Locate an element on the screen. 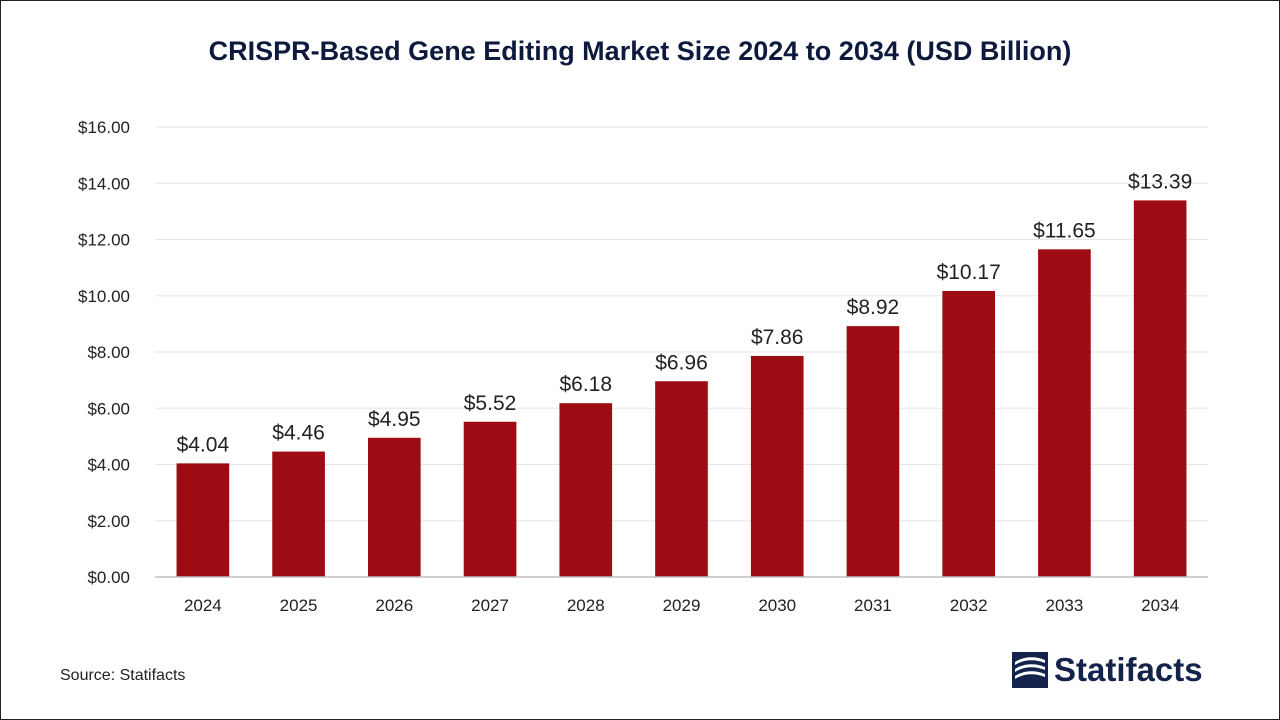  y-tick-label: $8.00 is located at coordinates (108, 352).